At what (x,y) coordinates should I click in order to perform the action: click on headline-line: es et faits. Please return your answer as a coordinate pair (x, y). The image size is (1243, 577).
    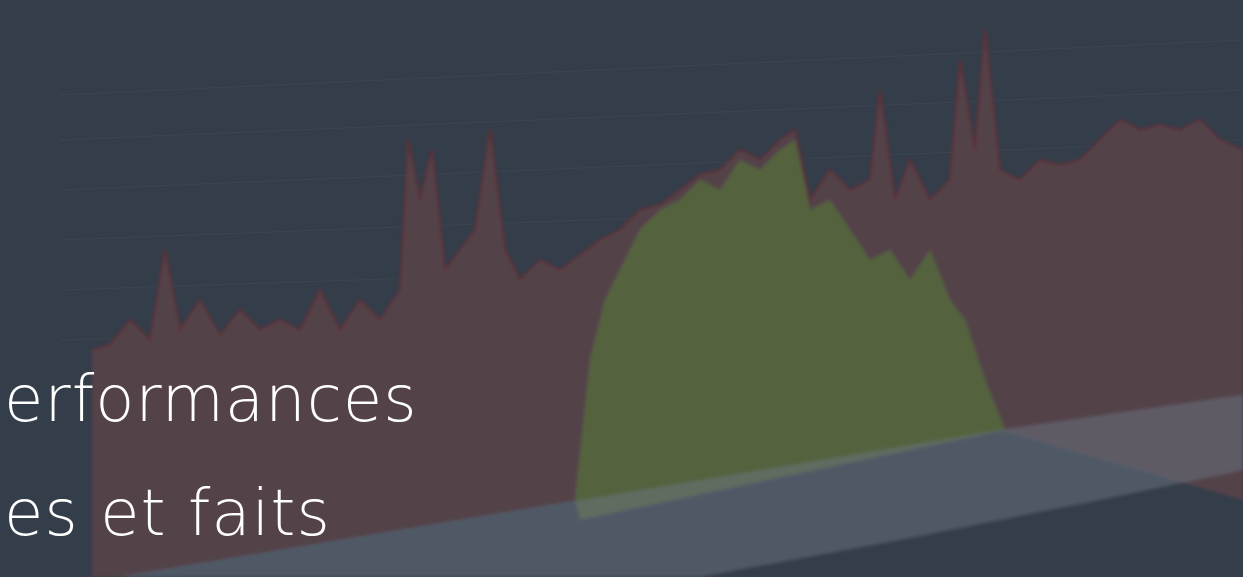
    Looking at the image, I should click on (167, 514).